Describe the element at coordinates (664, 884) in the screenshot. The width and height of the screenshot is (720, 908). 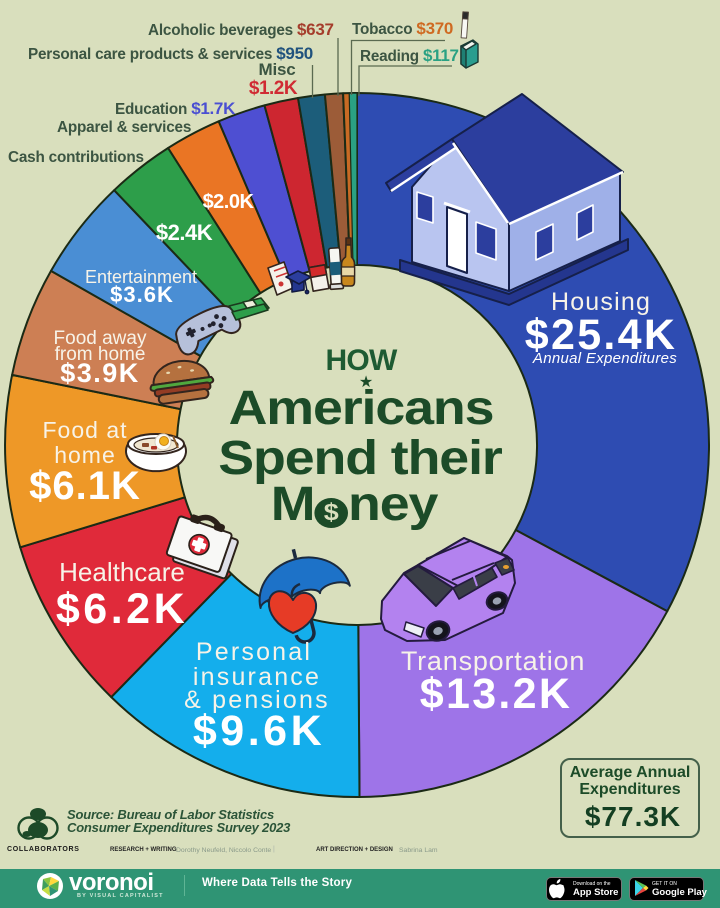
I see `svg-text: GET IT ON` at that location.